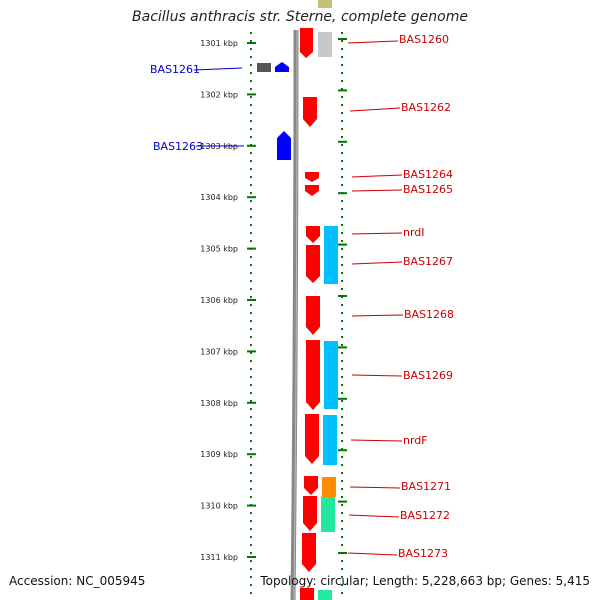 This screenshot has width=600, height=600. Describe the element at coordinates (325, 4) in the screenshot. I see `cog-bar-olive` at that location.